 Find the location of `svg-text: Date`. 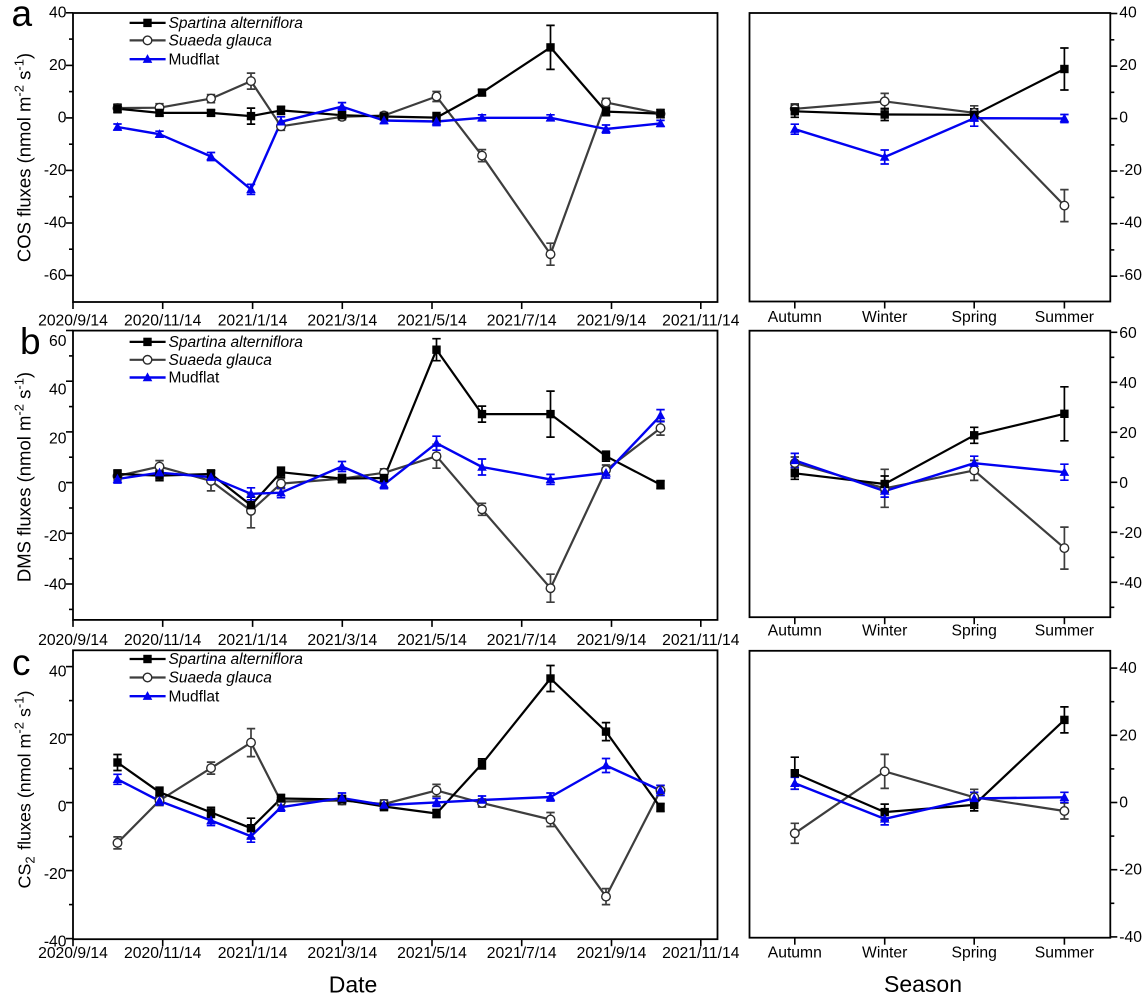

svg-text: Date is located at coordinates (353, 984).